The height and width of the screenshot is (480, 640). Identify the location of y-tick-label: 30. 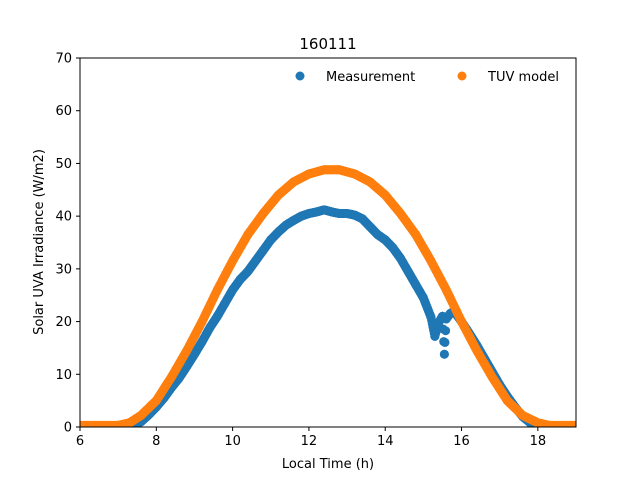
(63, 269).